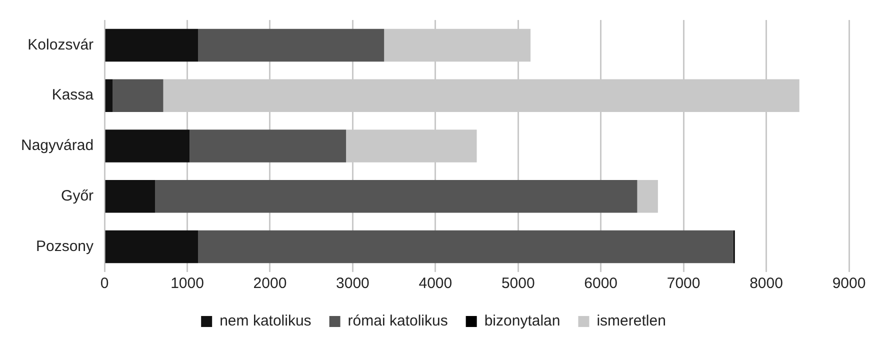 The width and height of the screenshot is (877, 347). What do you see at coordinates (77, 196) in the screenshot?
I see `y-tick-label: Győr` at bounding box center [77, 196].